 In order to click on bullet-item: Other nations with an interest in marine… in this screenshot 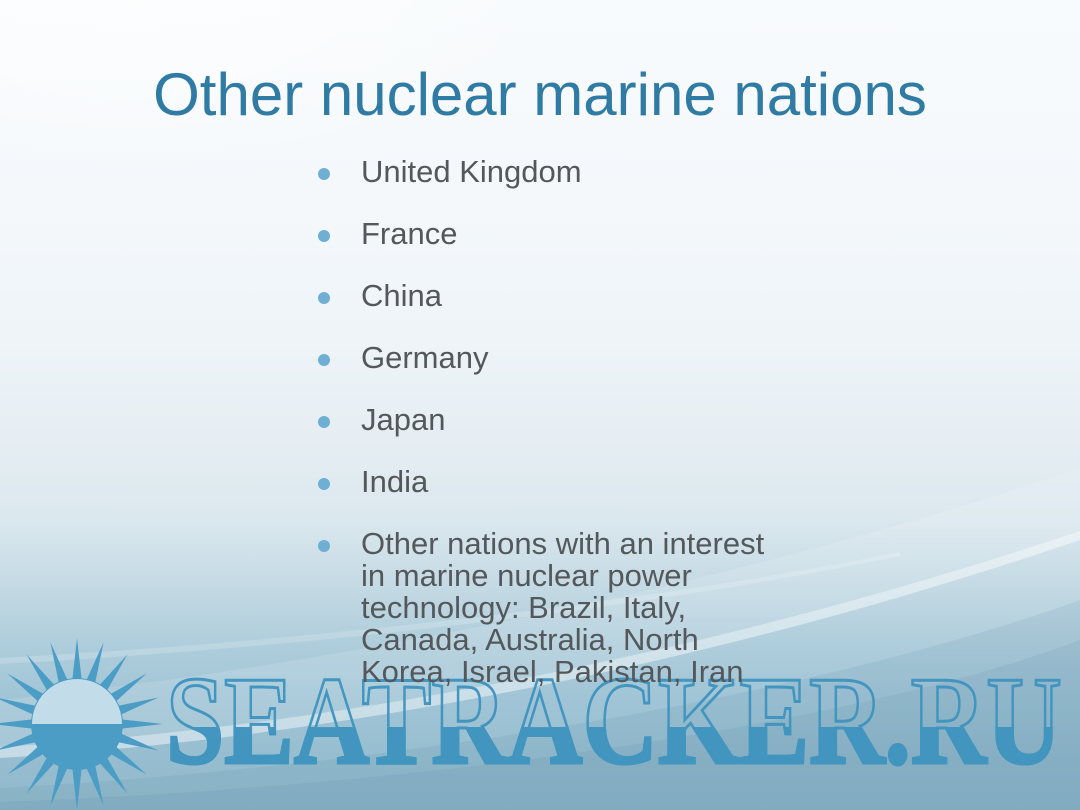, I will do `click(553, 608)`.